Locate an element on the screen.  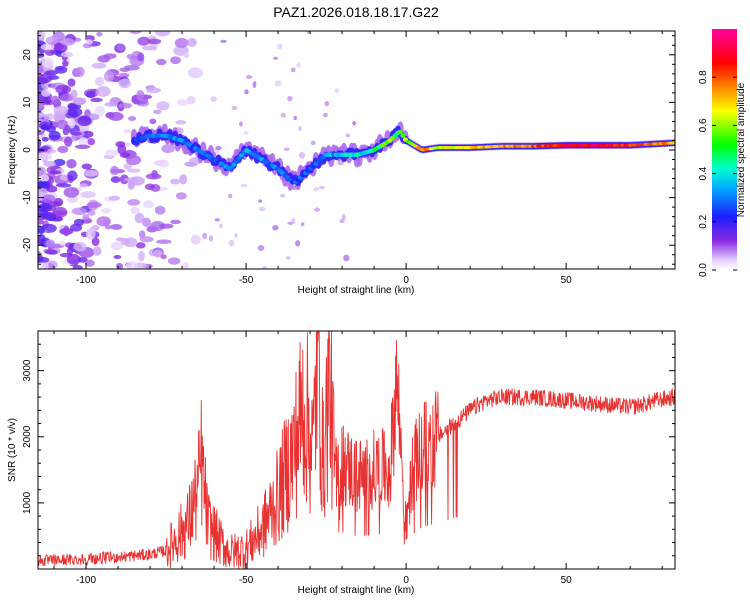
y-tick-label: 1000 is located at coordinates (27, 502).